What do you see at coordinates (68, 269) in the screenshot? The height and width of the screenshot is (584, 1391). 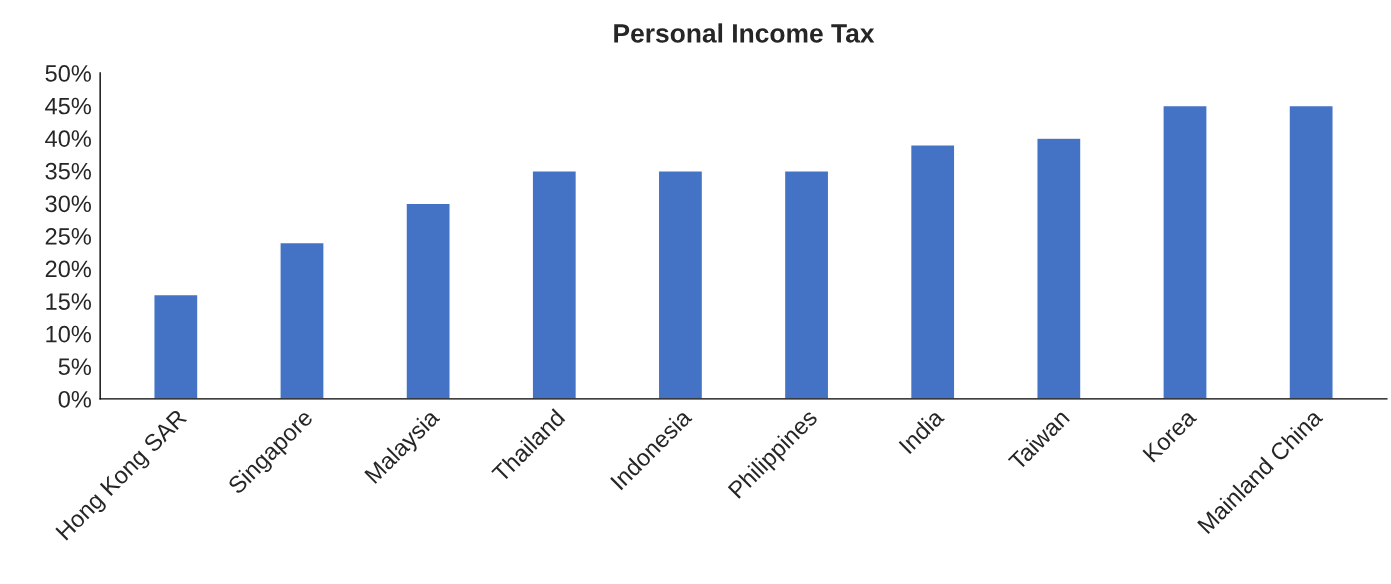 I see `y-tick-label: 20%` at bounding box center [68, 269].